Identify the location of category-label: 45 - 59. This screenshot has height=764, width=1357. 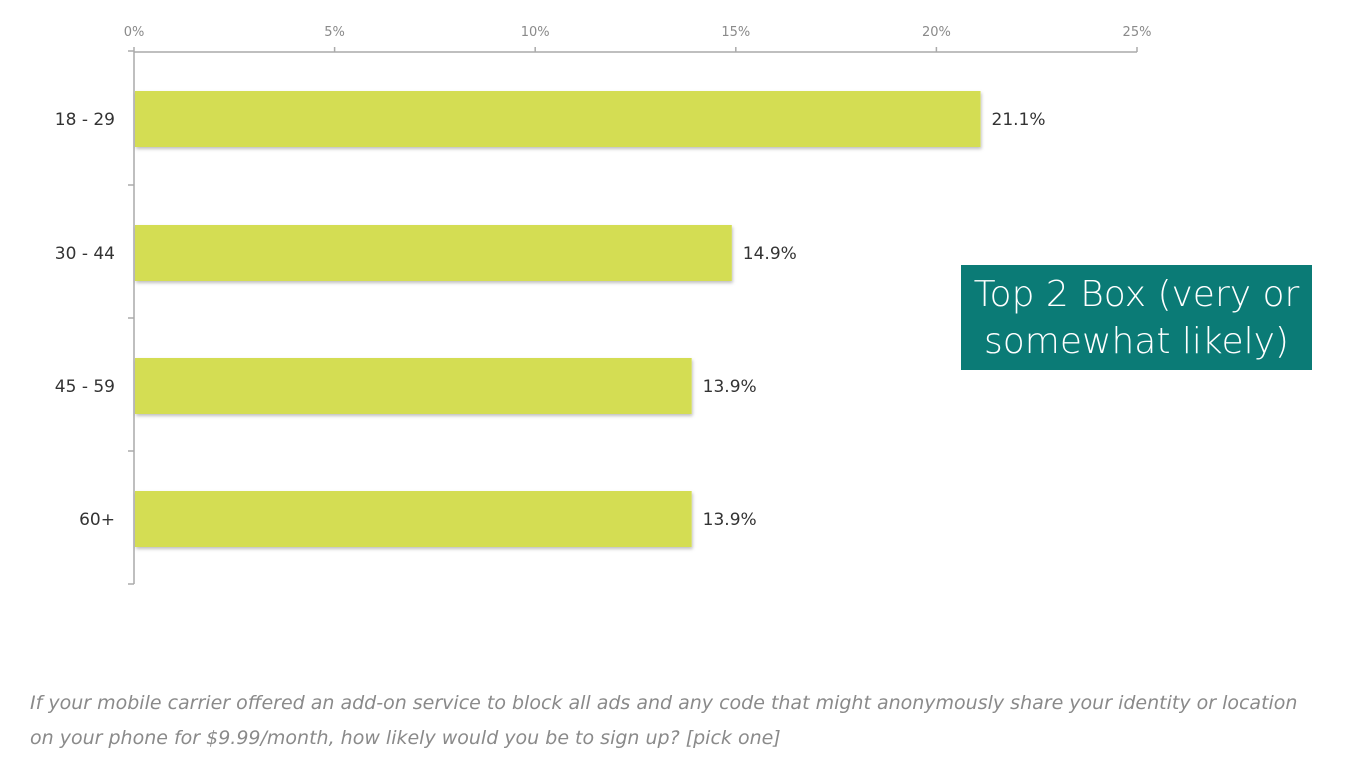
(85, 387).